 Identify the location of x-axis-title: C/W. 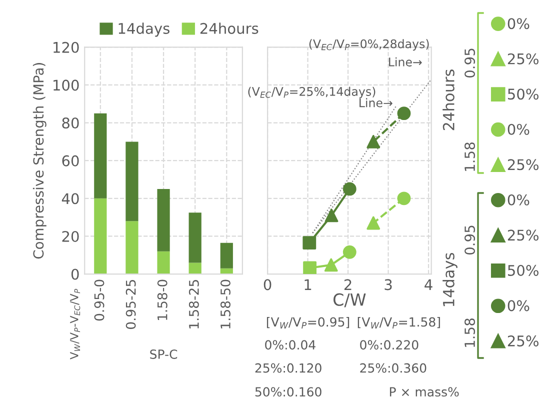
(350, 300).